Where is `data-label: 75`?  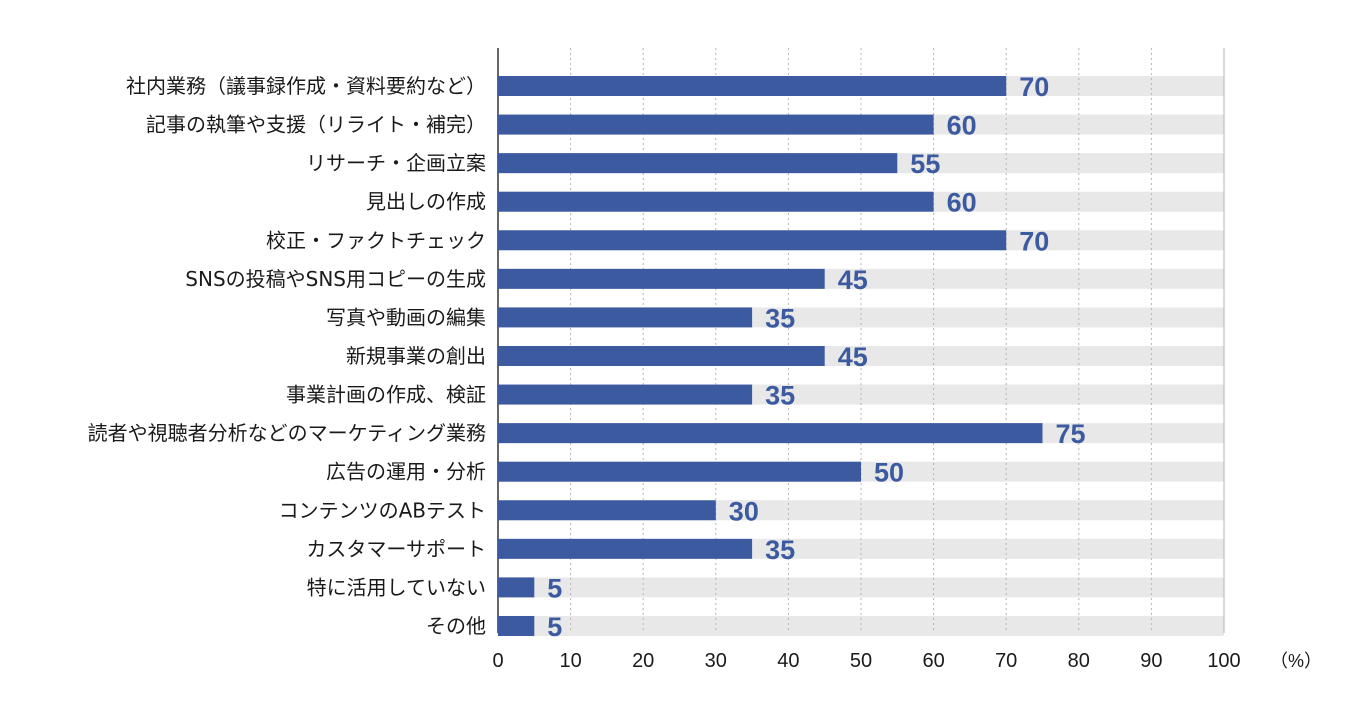
data-label: 75 is located at coordinates (1071, 434).